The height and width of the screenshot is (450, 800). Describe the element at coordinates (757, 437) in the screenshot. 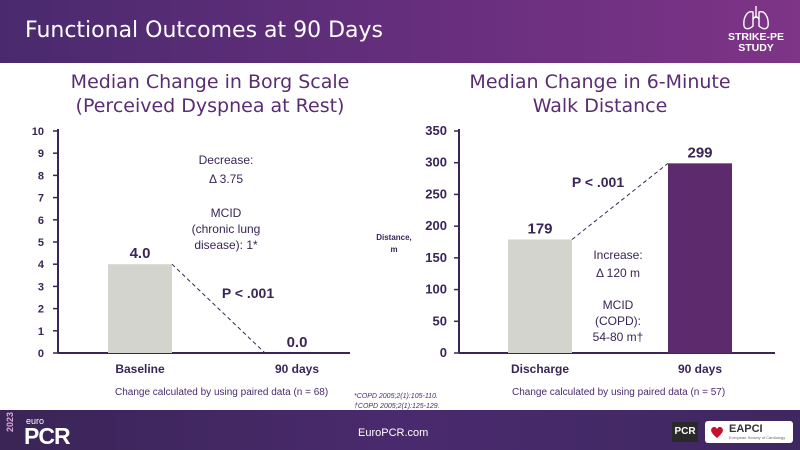

I see `eapci-subtext: European Society of Cardiology` at that location.